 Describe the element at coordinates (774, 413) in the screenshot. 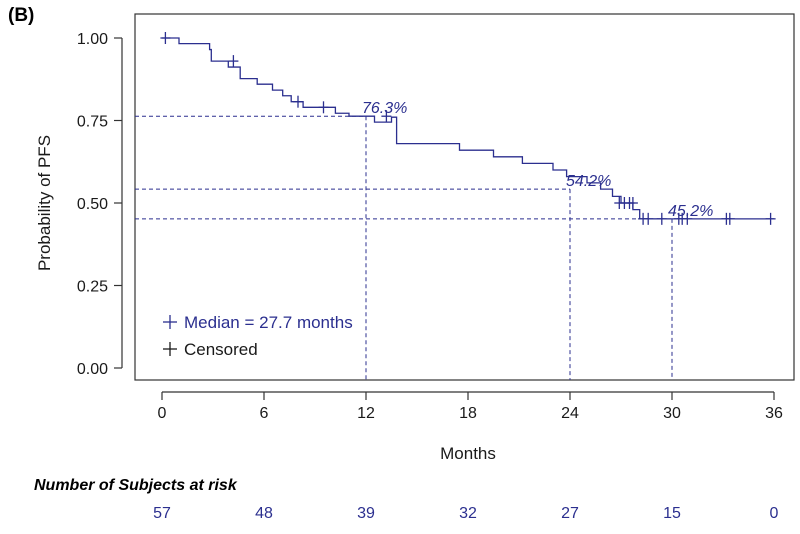

I see `x-tick-label: 36` at that location.